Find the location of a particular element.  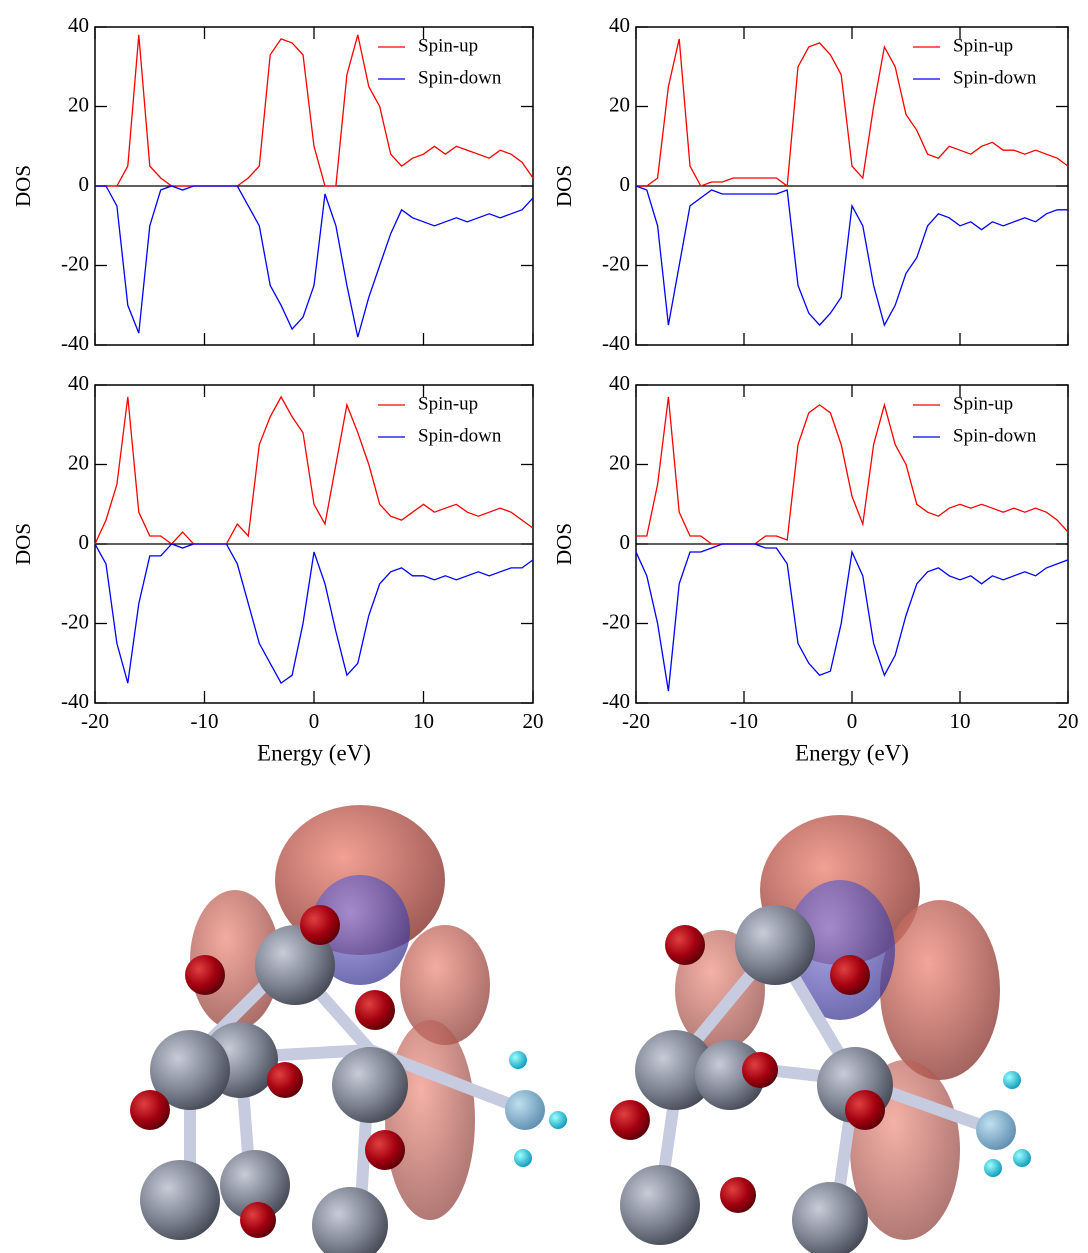

molecule-right is located at coordinates (820, 1034).